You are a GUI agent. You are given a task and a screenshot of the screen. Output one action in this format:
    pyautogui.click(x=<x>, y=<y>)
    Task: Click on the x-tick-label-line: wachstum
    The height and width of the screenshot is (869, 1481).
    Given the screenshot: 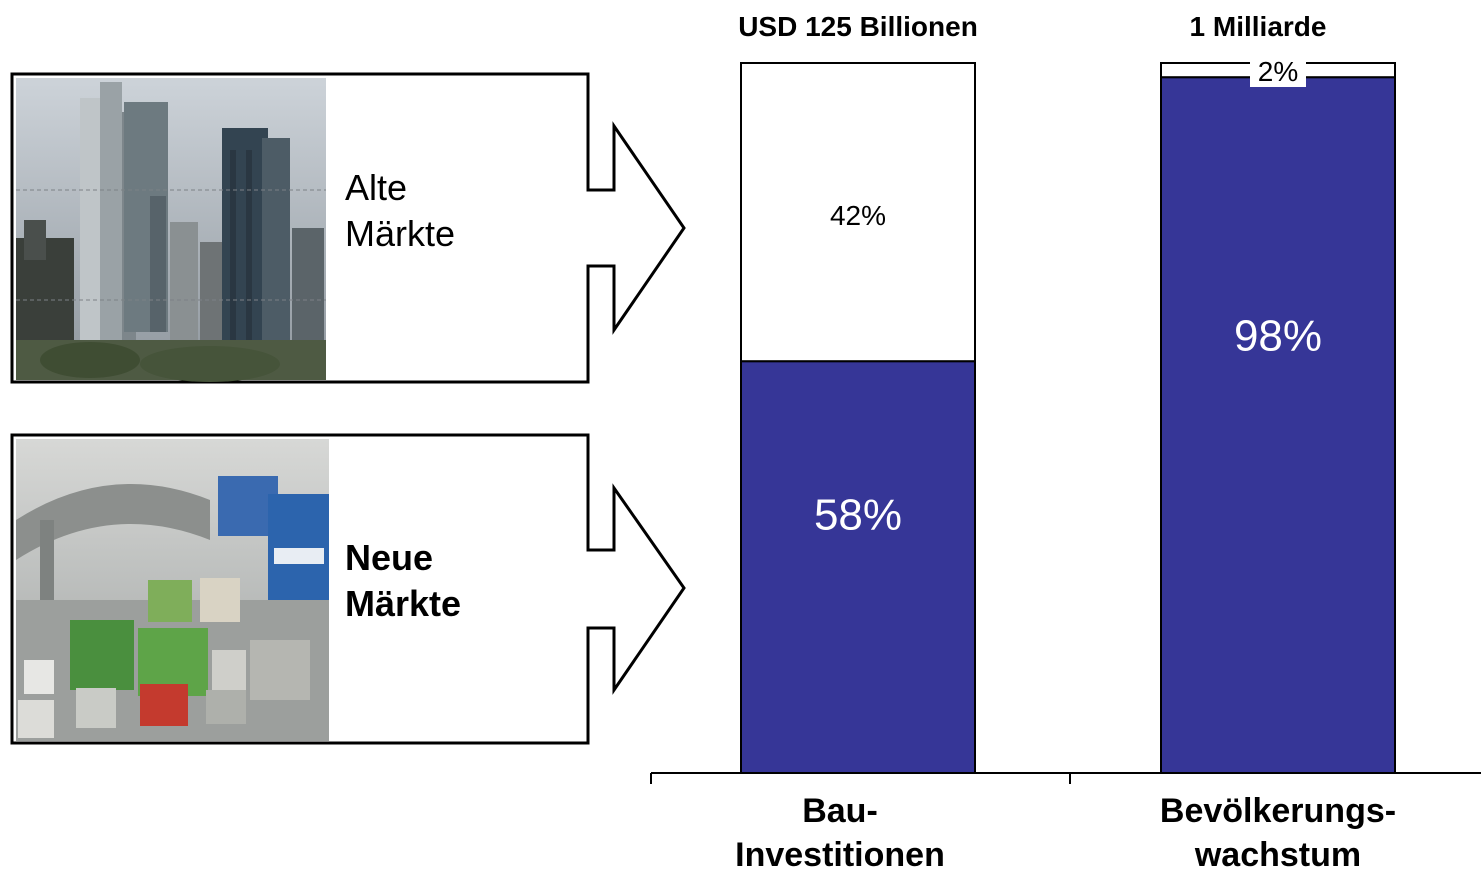 What is the action you would take?
    pyautogui.click(x=1277, y=852)
    